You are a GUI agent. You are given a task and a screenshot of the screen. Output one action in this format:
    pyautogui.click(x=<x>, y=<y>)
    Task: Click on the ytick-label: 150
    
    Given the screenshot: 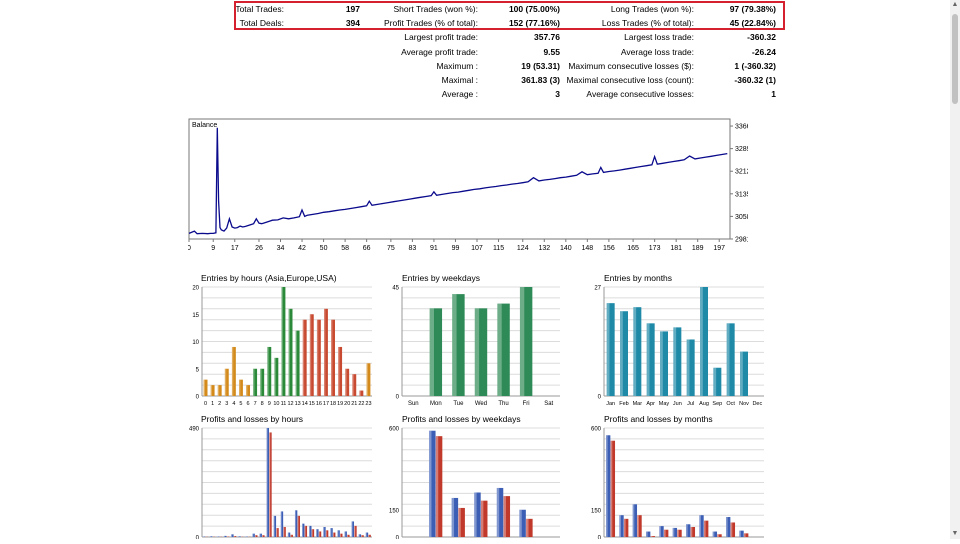 What is the action you would take?
    pyautogui.click(x=596, y=511)
    